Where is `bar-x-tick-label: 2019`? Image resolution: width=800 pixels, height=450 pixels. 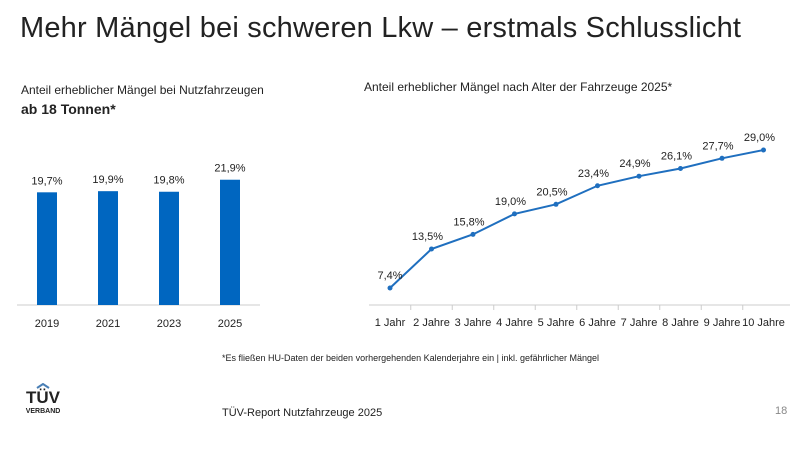
bar-x-tick-label: 2019 is located at coordinates (47, 324).